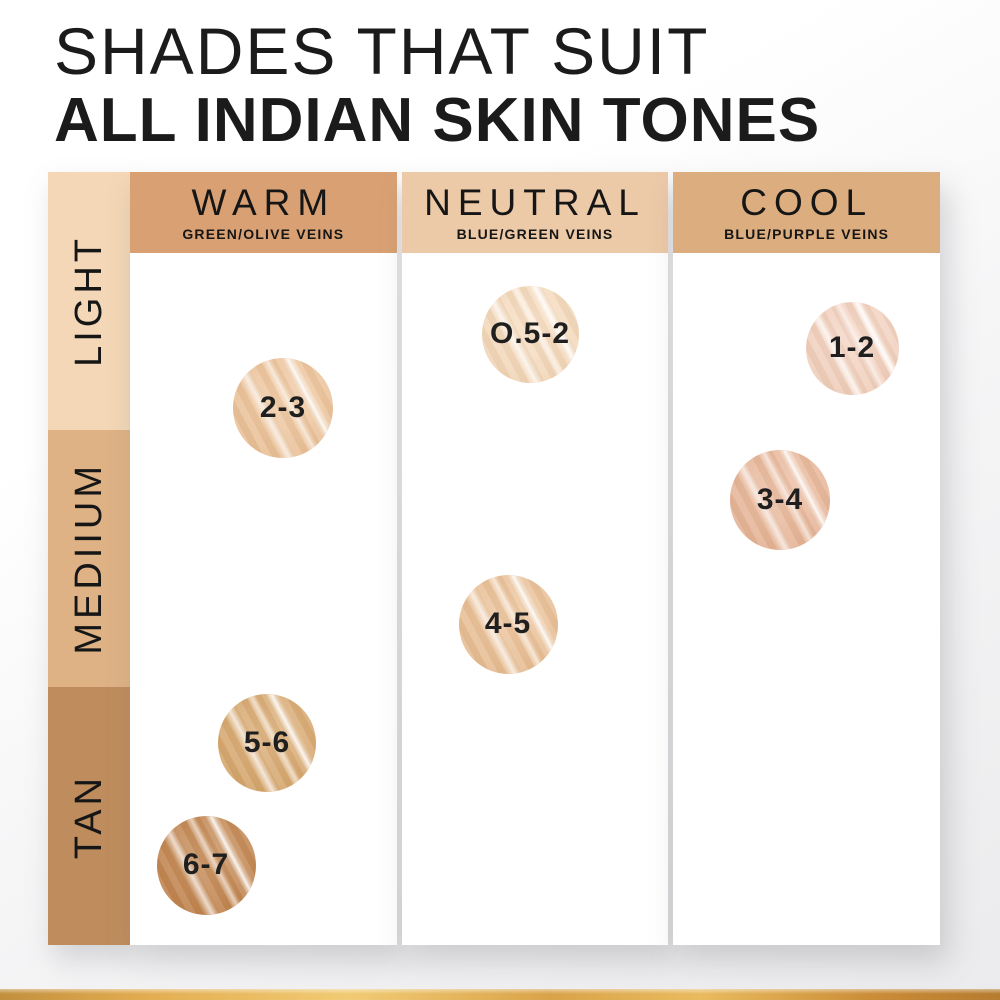  What do you see at coordinates (263, 202) in the screenshot?
I see `column-title-warm: WARM` at bounding box center [263, 202].